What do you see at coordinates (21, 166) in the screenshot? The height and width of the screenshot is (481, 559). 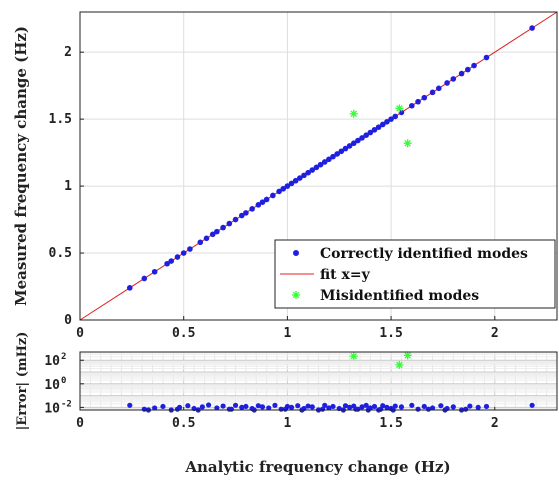 I see `top-y-axis-label: Measured frequency change (Hz)` at bounding box center [21, 166].